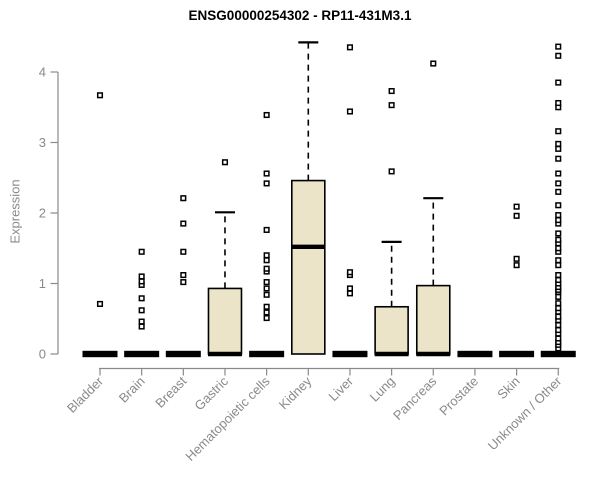  I want to click on x-tick-label: Gastric, so click(211, 393).